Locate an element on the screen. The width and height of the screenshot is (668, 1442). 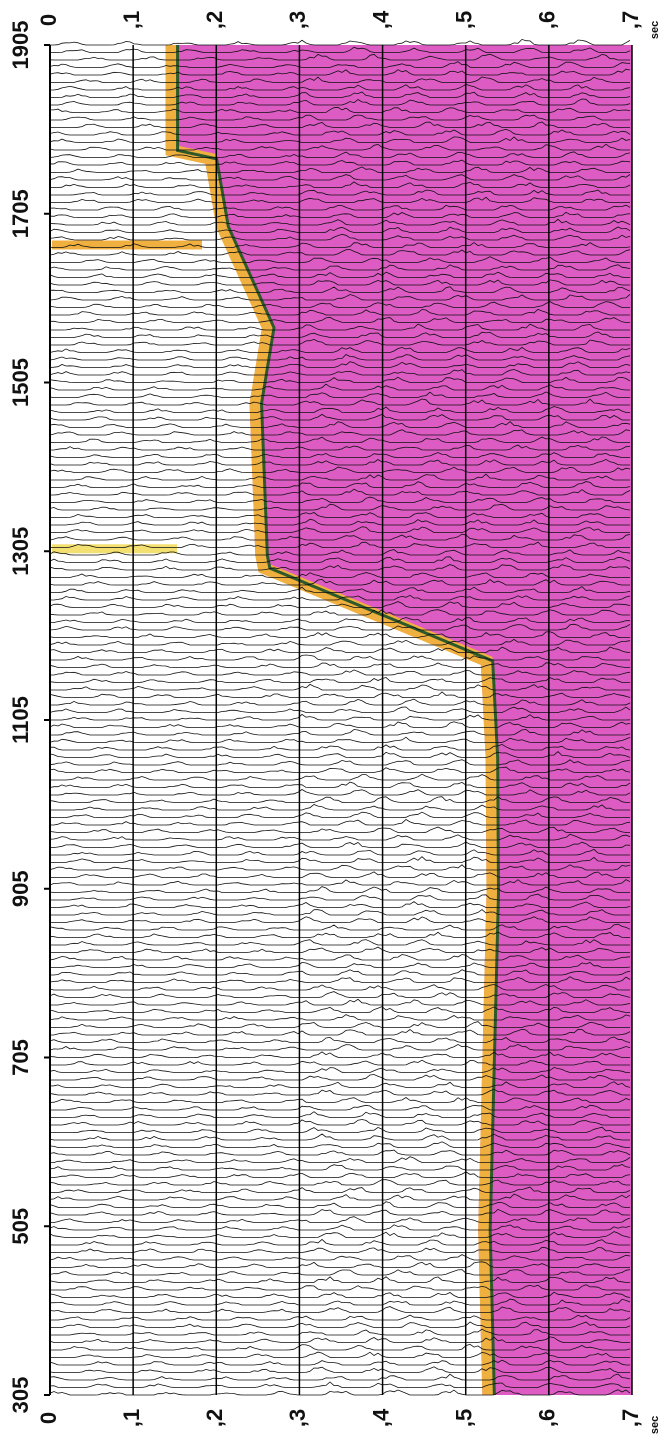
y-tick-label: 305 is located at coordinates (20, 1395).